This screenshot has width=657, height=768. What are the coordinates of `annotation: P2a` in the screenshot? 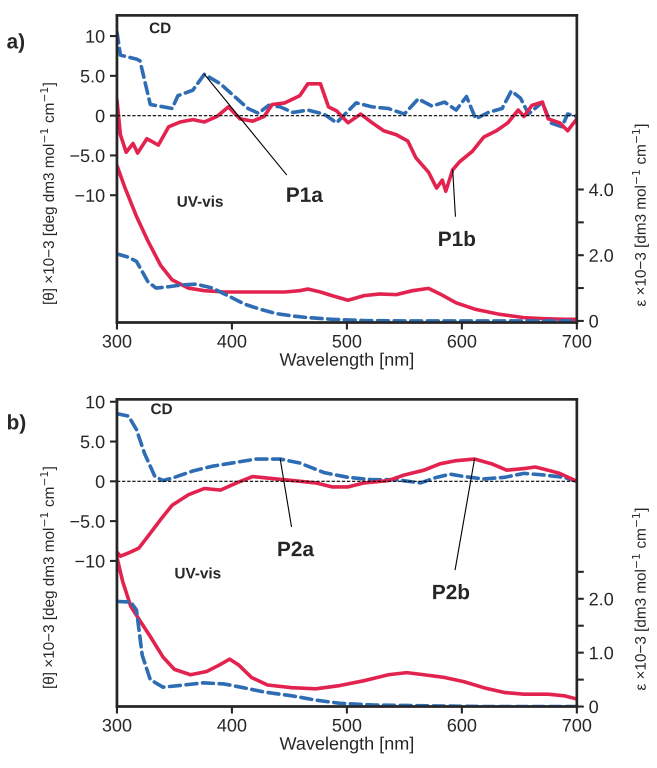 It's located at (296, 549).